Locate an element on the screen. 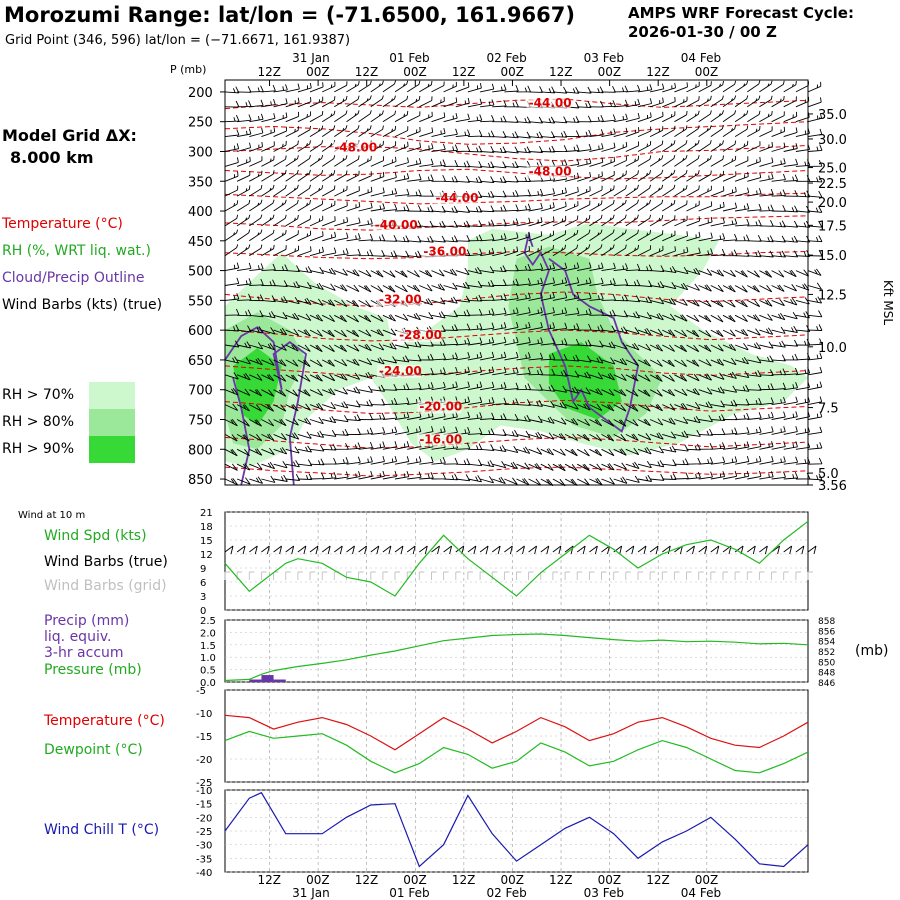 The height and width of the screenshot is (900, 900). kft-tick-label: 5.0 is located at coordinates (828, 474).